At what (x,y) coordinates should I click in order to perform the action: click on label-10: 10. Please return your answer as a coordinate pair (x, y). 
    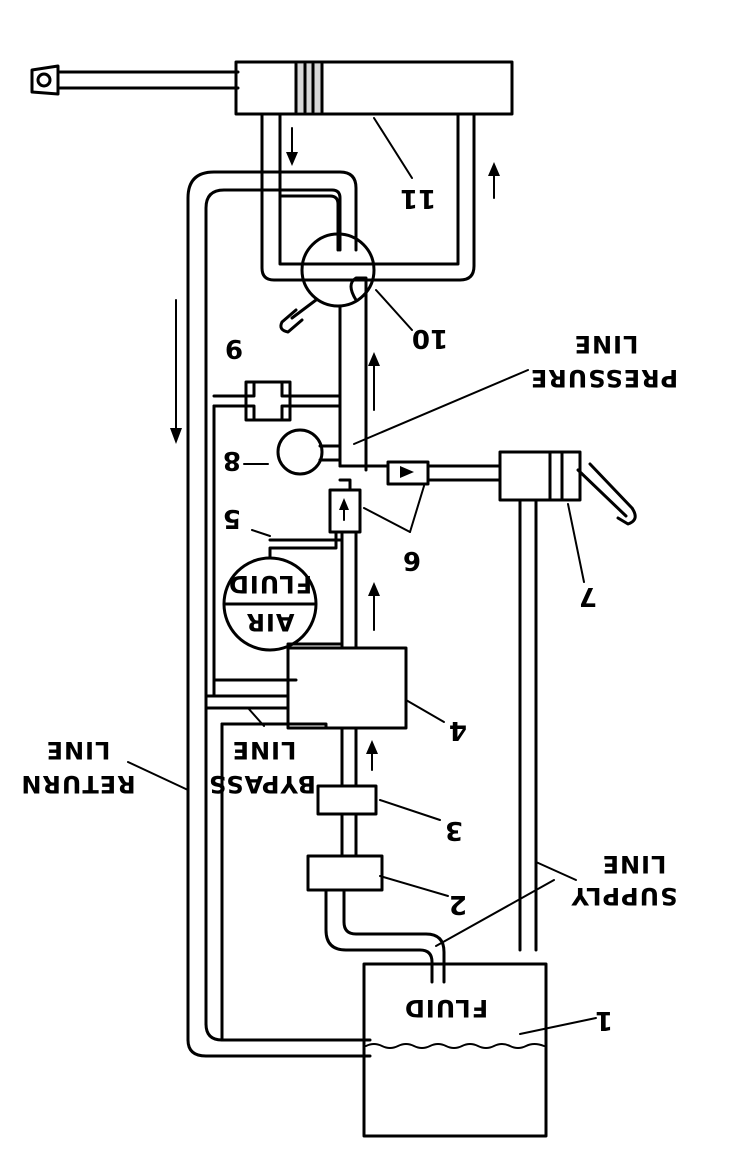
    Looking at the image, I should click on (430, 338).